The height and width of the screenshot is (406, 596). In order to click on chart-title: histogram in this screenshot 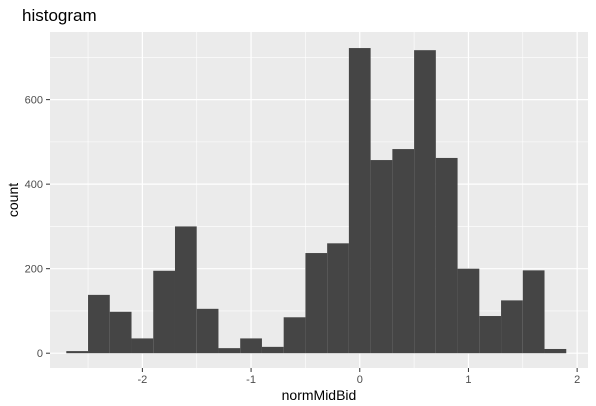, I will do `click(59, 15)`.